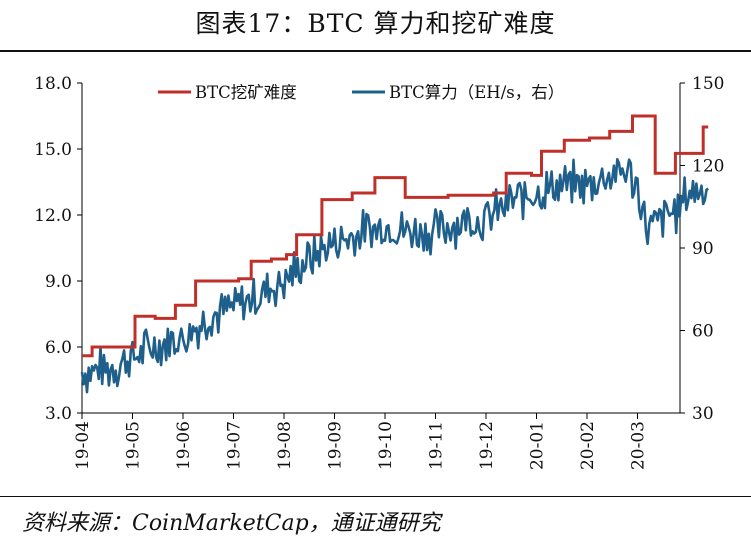 This screenshot has height=545, width=751. I want to click on chart-title: 图表17：BTC 算力和挖矿难度, so click(375, 23).